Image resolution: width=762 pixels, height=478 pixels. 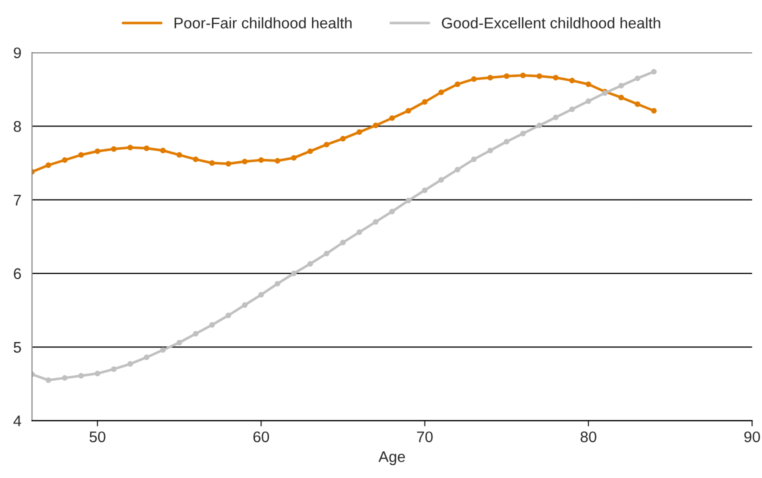 What do you see at coordinates (425, 436) in the screenshot?
I see `x-tick-label: 70` at bounding box center [425, 436].